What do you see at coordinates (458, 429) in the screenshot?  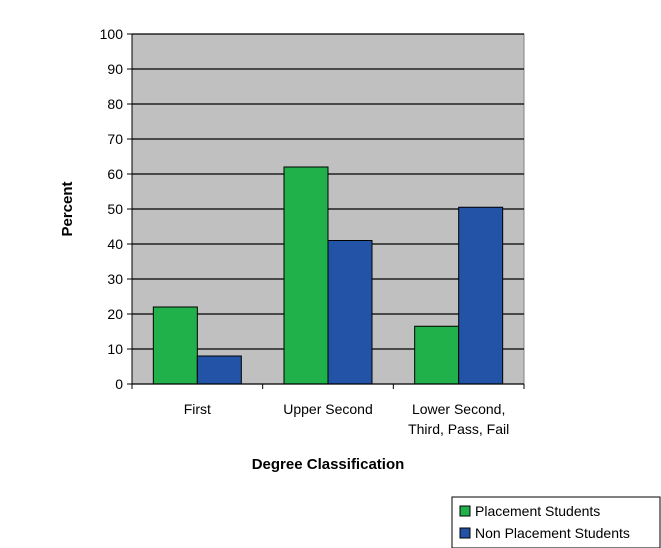 I see `x-category-label-line: Third, Pass, Fail` at bounding box center [458, 429].